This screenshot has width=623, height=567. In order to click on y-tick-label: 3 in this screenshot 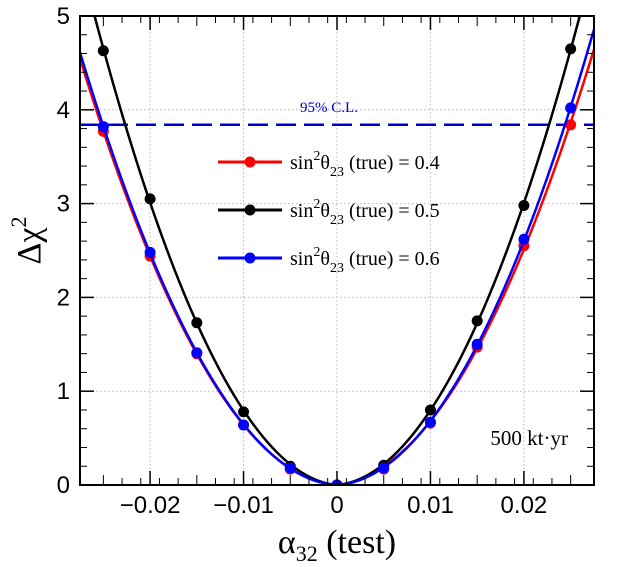, I will do `click(63, 204)`.